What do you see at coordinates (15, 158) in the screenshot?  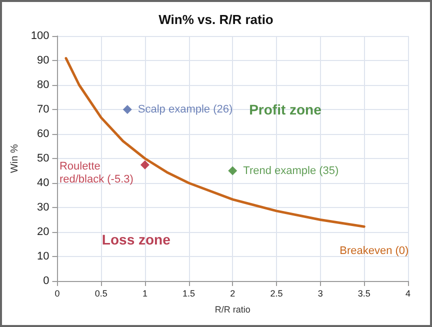 I see `y-axis-title: Win %` at bounding box center [15, 158].